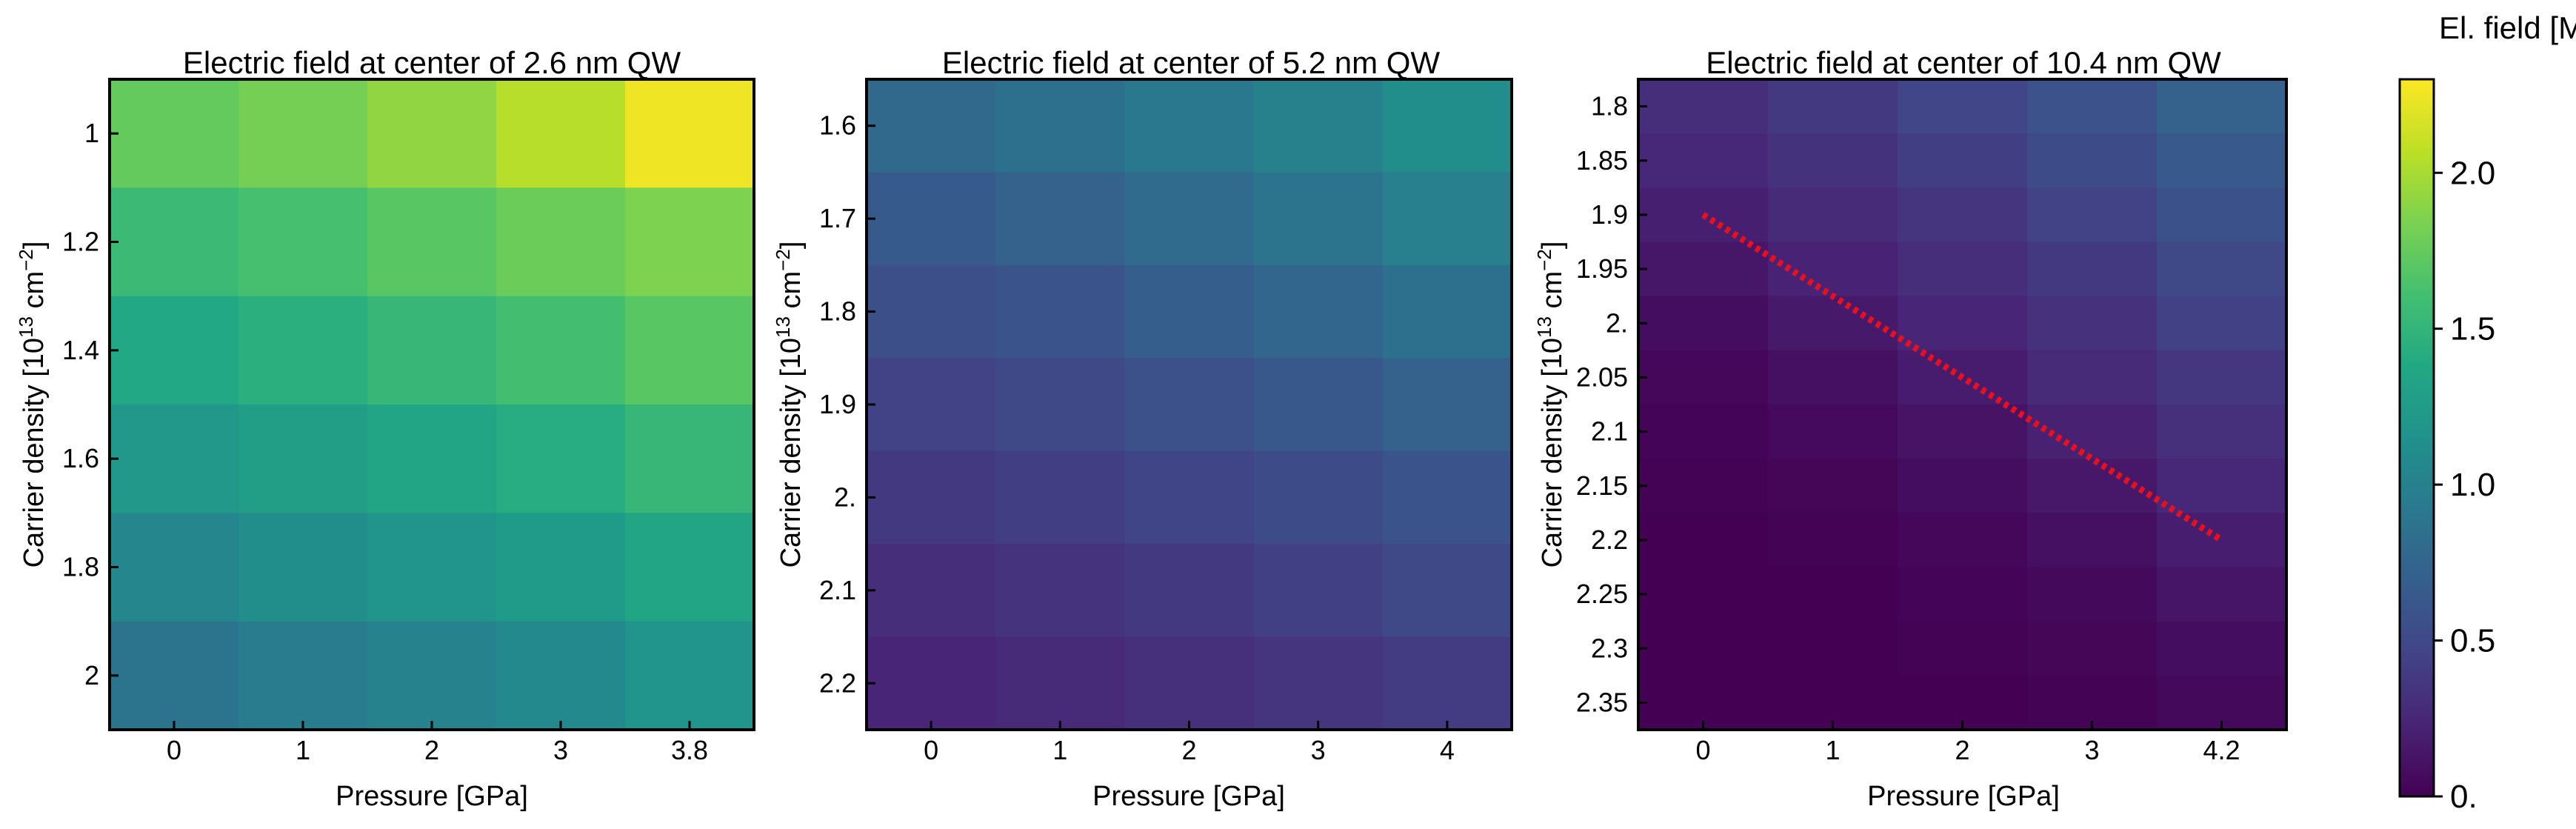 Image resolution: width=2576 pixels, height=829 pixels. Describe the element at coordinates (1602, 702) in the screenshot. I see `y-tick-label: 2.35` at that location.